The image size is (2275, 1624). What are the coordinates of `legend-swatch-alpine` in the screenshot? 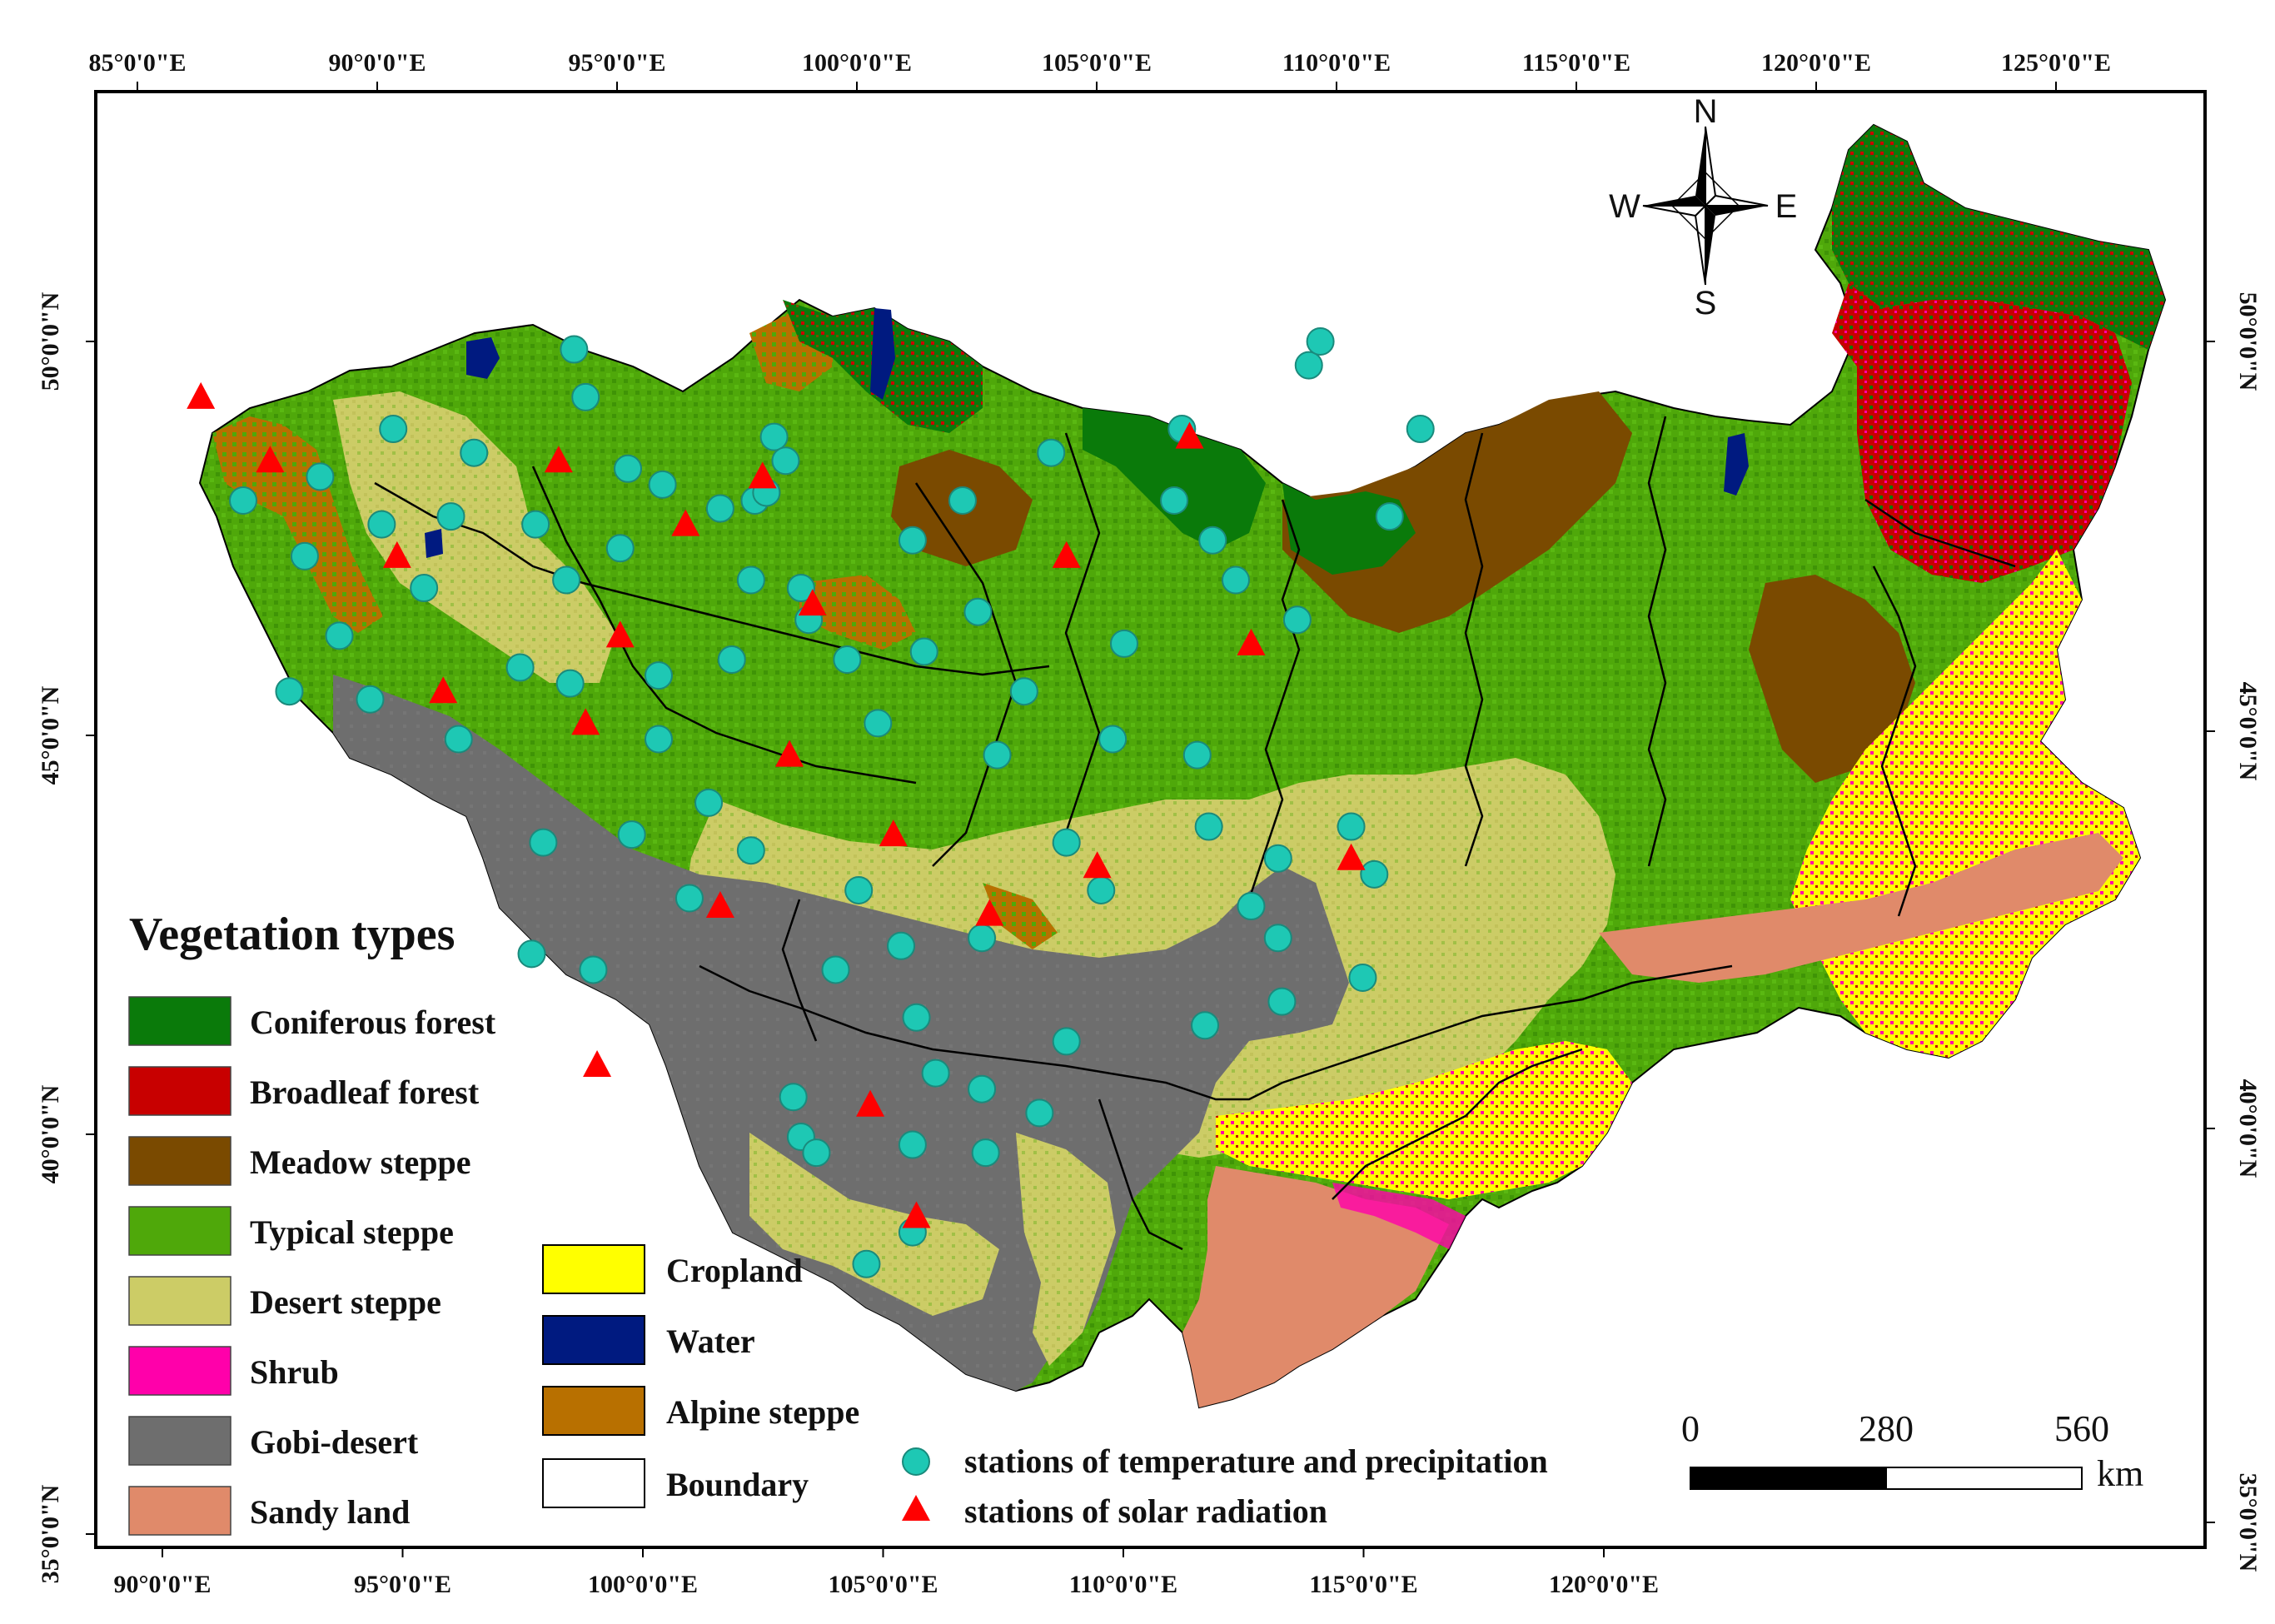 It's located at (593, 1411).